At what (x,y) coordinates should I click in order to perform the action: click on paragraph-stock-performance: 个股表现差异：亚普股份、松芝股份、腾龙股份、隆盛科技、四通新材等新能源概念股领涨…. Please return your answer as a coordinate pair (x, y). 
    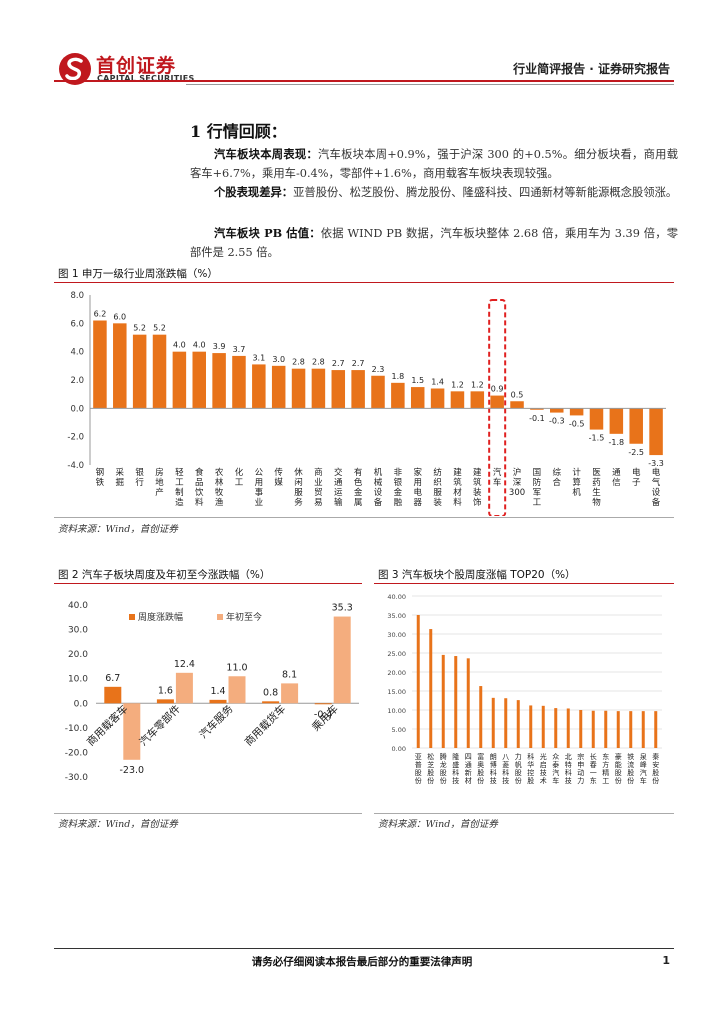
    Looking at the image, I should click on (434, 192).